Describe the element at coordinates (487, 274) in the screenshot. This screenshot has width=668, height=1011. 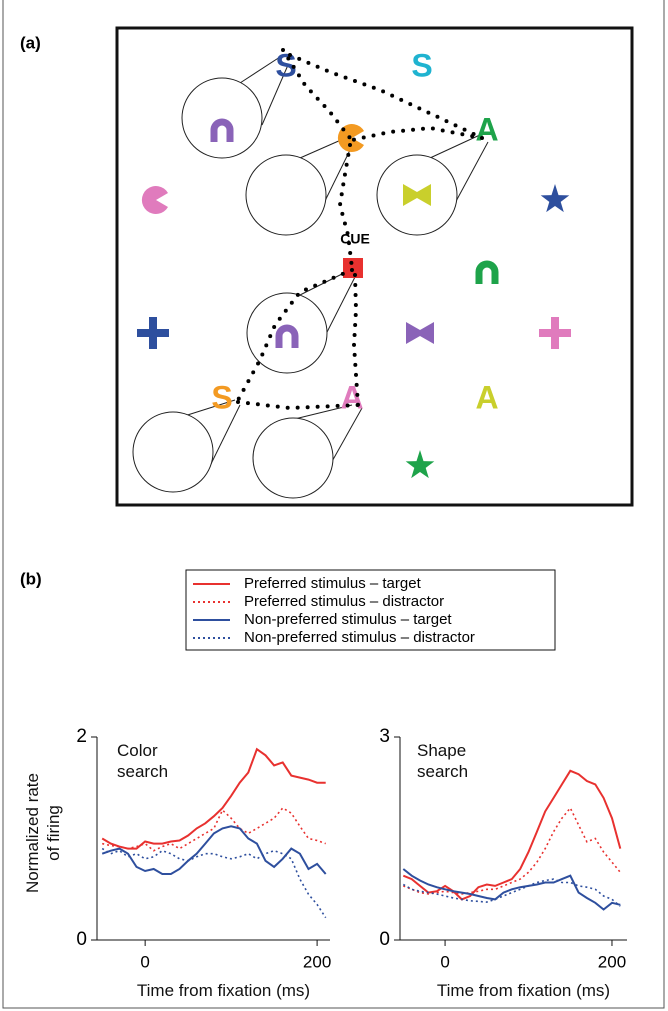
I see `arch-shape` at that location.